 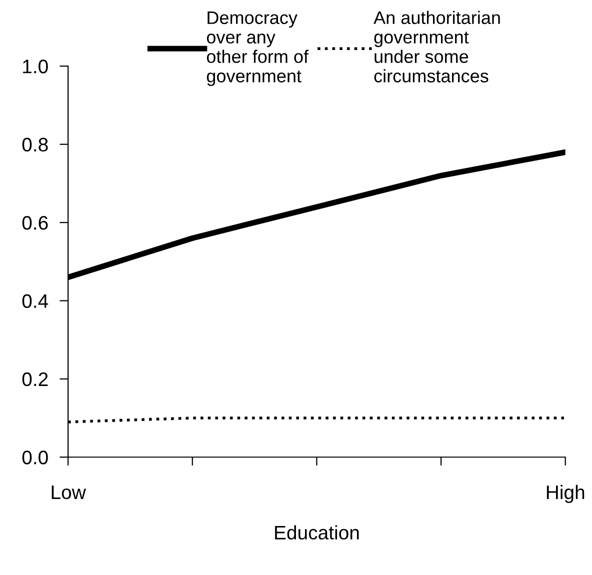 What do you see at coordinates (35, 145) in the screenshot?
I see `y-tick-label: 0.8` at bounding box center [35, 145].